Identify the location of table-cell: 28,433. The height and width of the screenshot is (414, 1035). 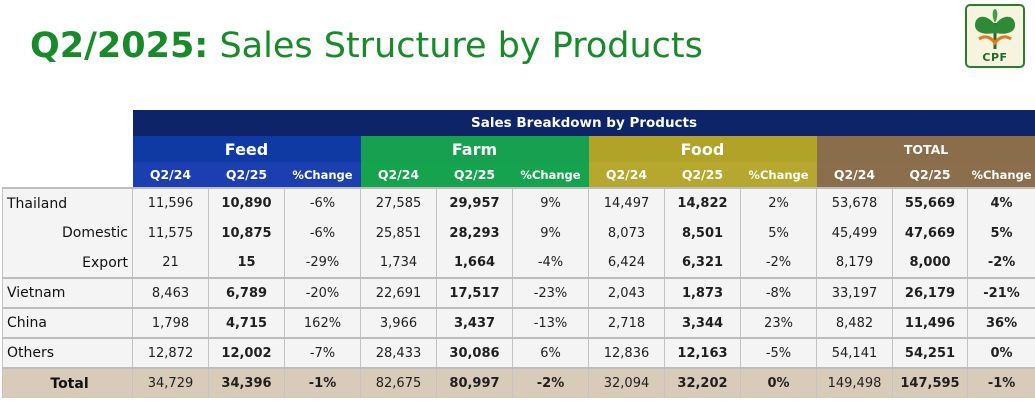
(398, 352).